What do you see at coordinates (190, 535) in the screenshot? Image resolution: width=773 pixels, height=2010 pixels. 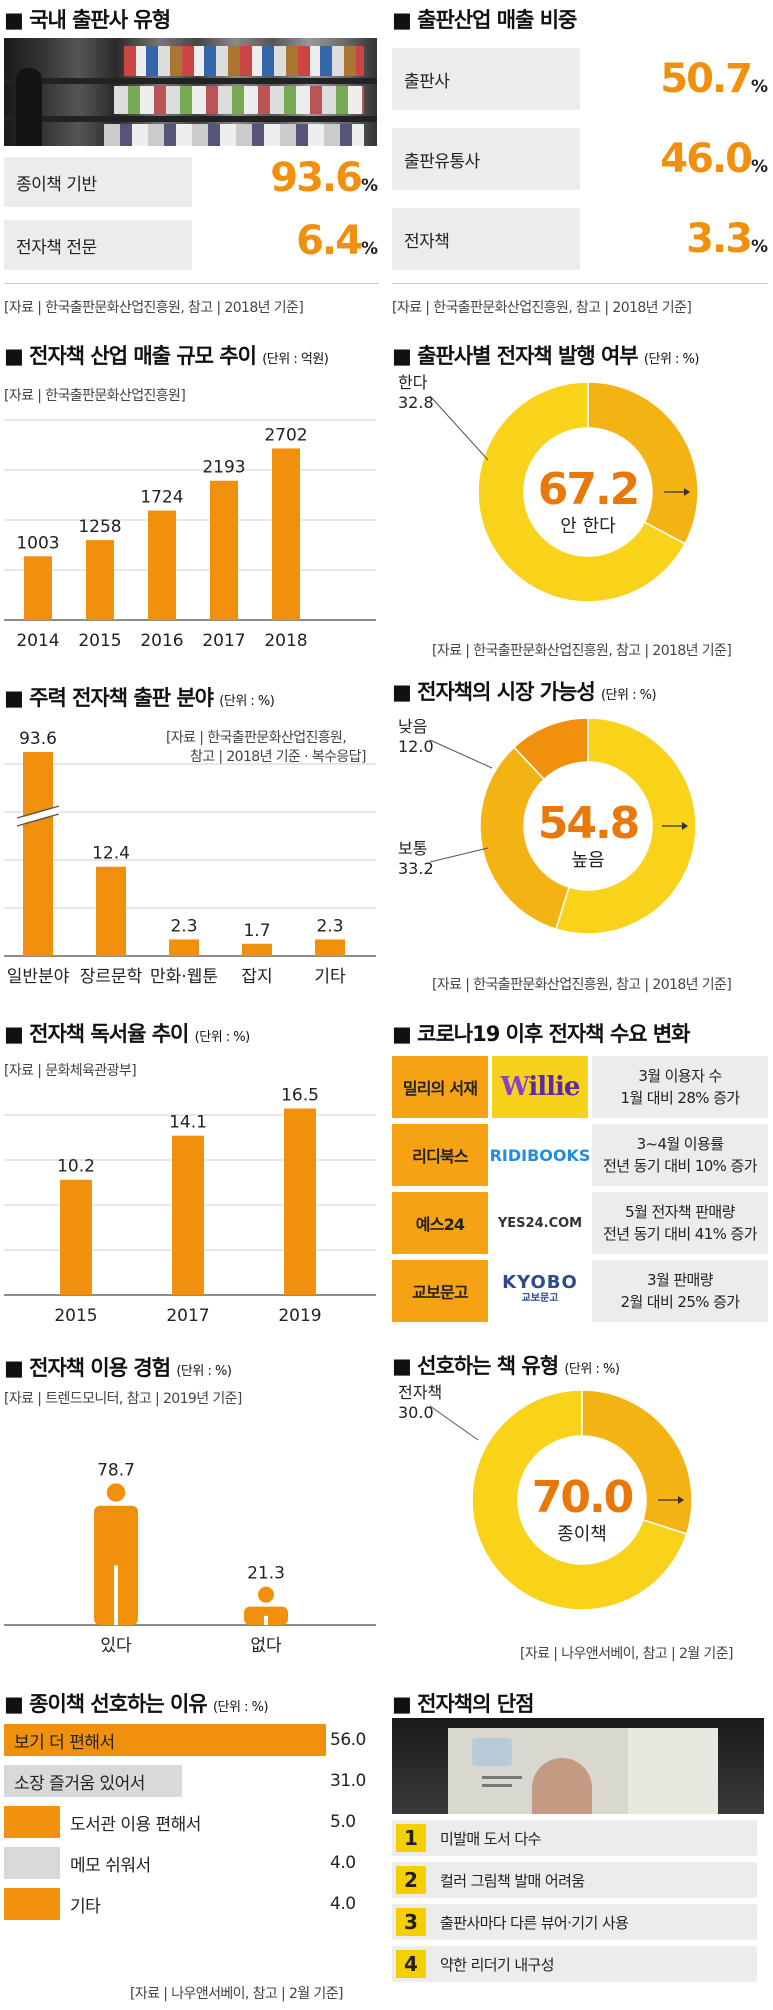 I see `chart-ebook-sales: 1003 2014 1258 2015 1724 2016 2193 2017 2702 2018` at bounding box center [190, 535].